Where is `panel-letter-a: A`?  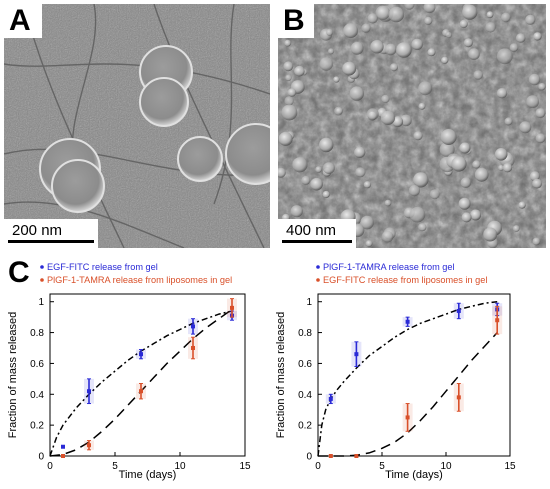 panel-letter-a: A is located at coordinates (20, 20).